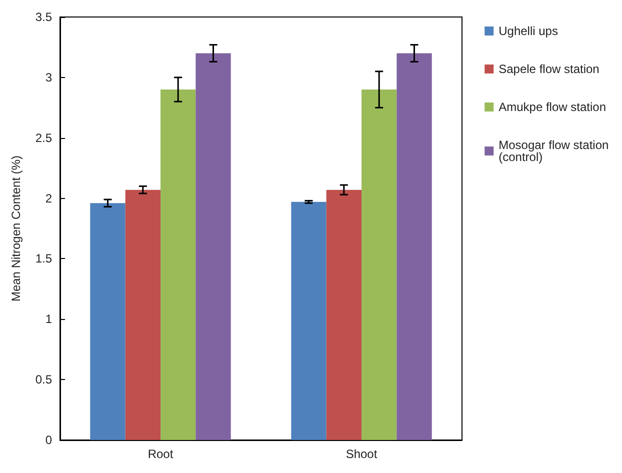 The height and width of the screenshot is (473, 622). I want to click on y-tick-label: 3.5, so click(43, 17).